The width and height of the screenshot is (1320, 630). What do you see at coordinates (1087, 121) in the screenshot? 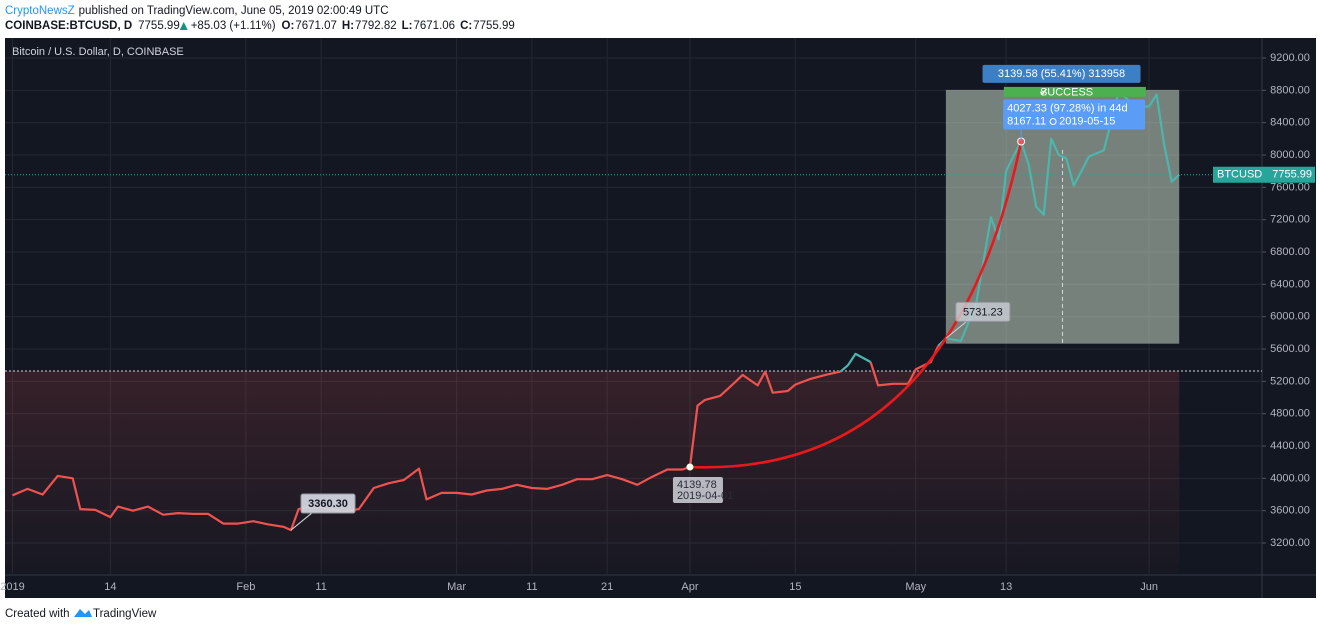
I see `end-label-date: 2019-05-15` at bounding box center [1087, 121].